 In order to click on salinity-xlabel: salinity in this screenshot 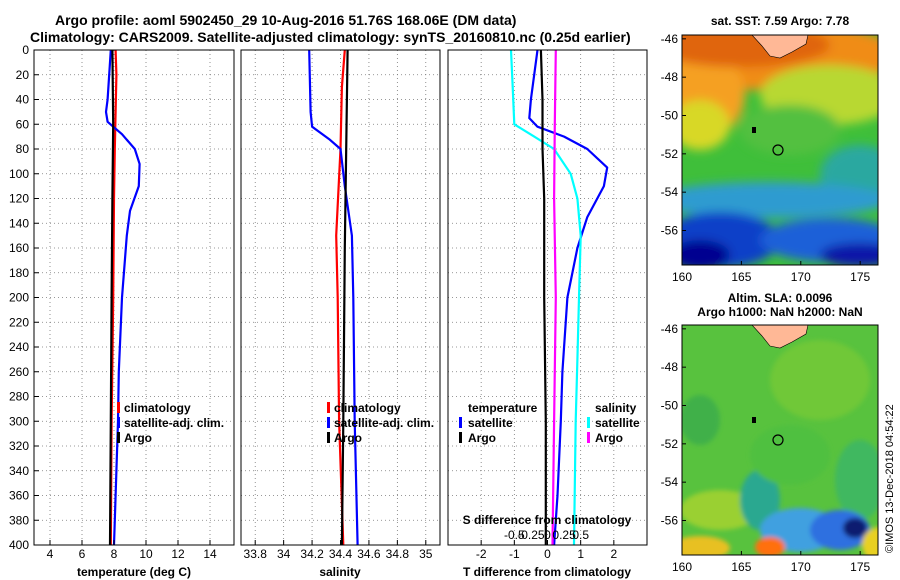, I will do `click(340, 572)`.